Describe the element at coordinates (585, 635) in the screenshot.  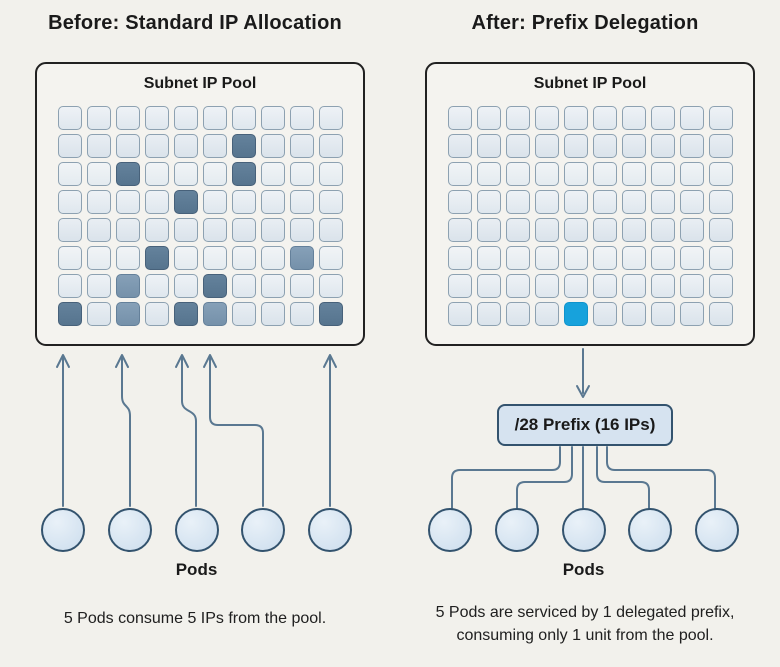
I see `caption-line: consuming only 1 unit from the pool.` at that location.